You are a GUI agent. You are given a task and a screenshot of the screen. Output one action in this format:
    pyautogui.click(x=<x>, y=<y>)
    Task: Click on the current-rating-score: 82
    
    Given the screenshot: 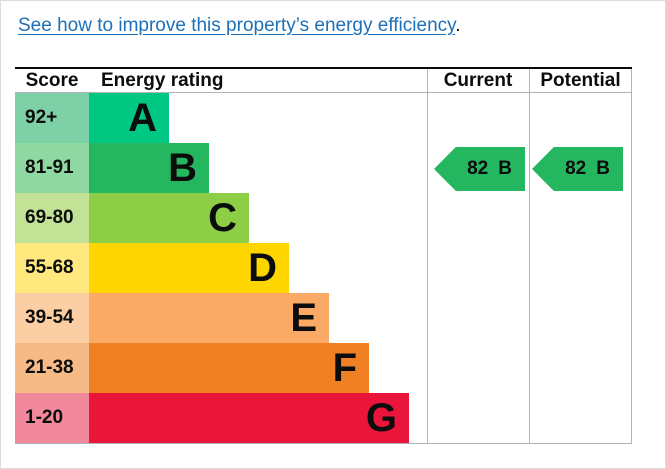 What is the action you would take?
    pyautogui.click(x=478, y=168)
    